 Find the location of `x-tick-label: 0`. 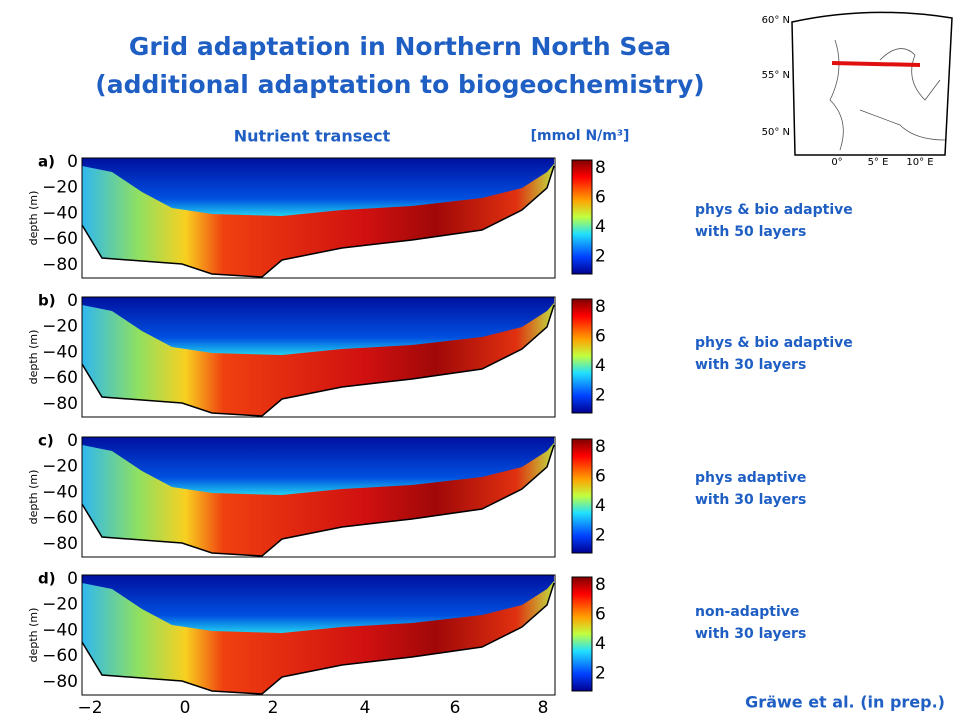

x-tick-label: 0 is located at coordinates (185, 708).